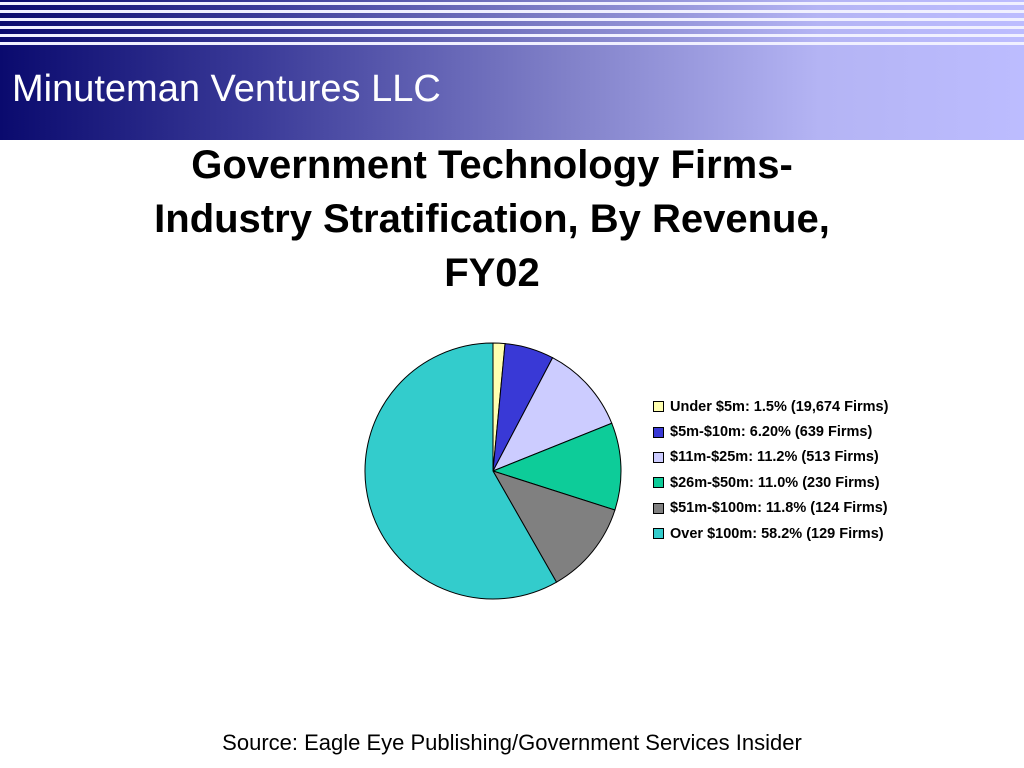 The width and height of the screenshot is (1024, 768). I want to click on legend-item: Under $5m: 1.5% (19,674 Firms), so click(770, 406).